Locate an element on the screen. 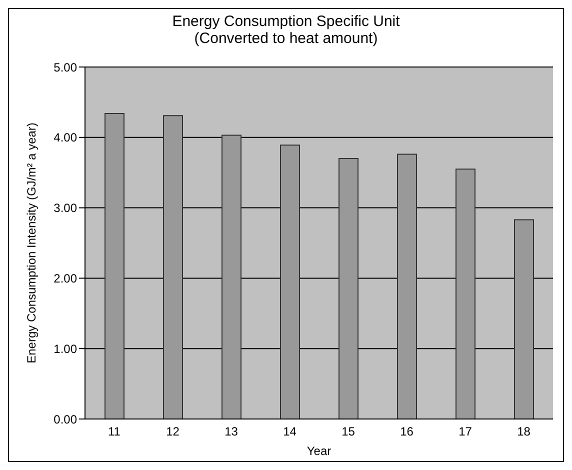  x-tick-label: 13 is located at coordinates (231, 431).